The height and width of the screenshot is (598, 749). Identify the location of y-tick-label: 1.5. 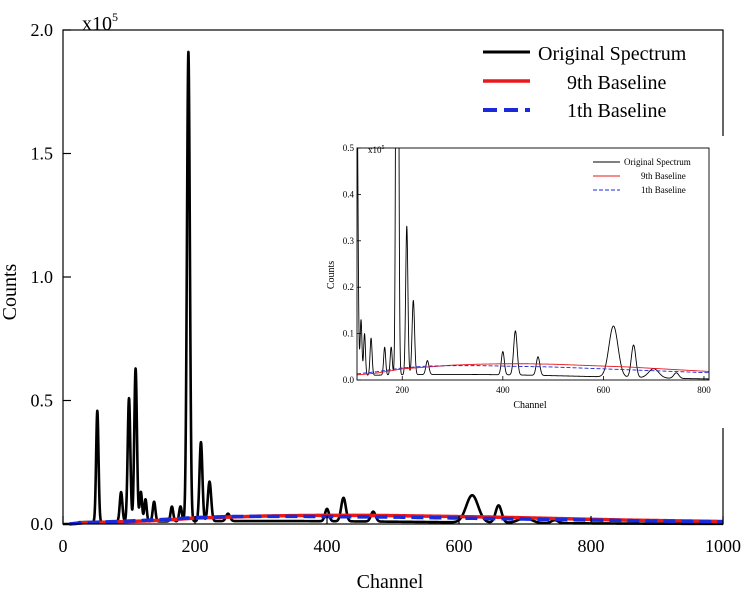
(42, 154).